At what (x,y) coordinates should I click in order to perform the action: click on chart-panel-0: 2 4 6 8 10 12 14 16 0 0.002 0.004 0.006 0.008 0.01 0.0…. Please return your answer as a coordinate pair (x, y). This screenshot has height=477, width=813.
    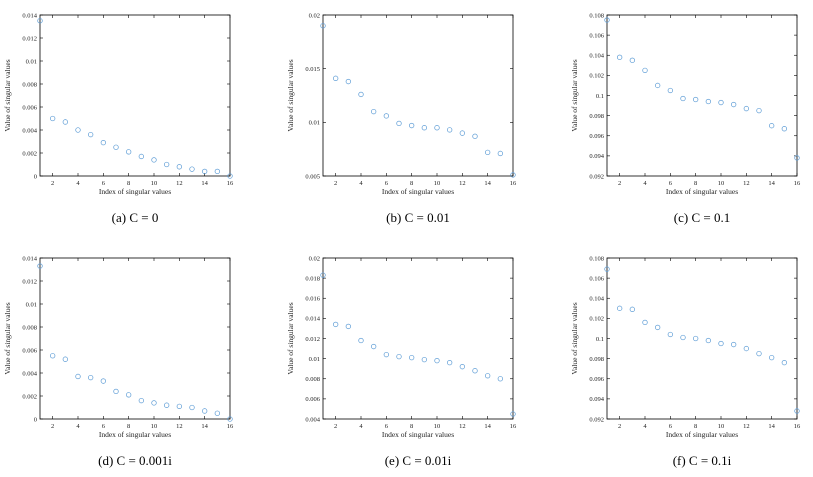
    Looking at the image, I should click on (118, 118).